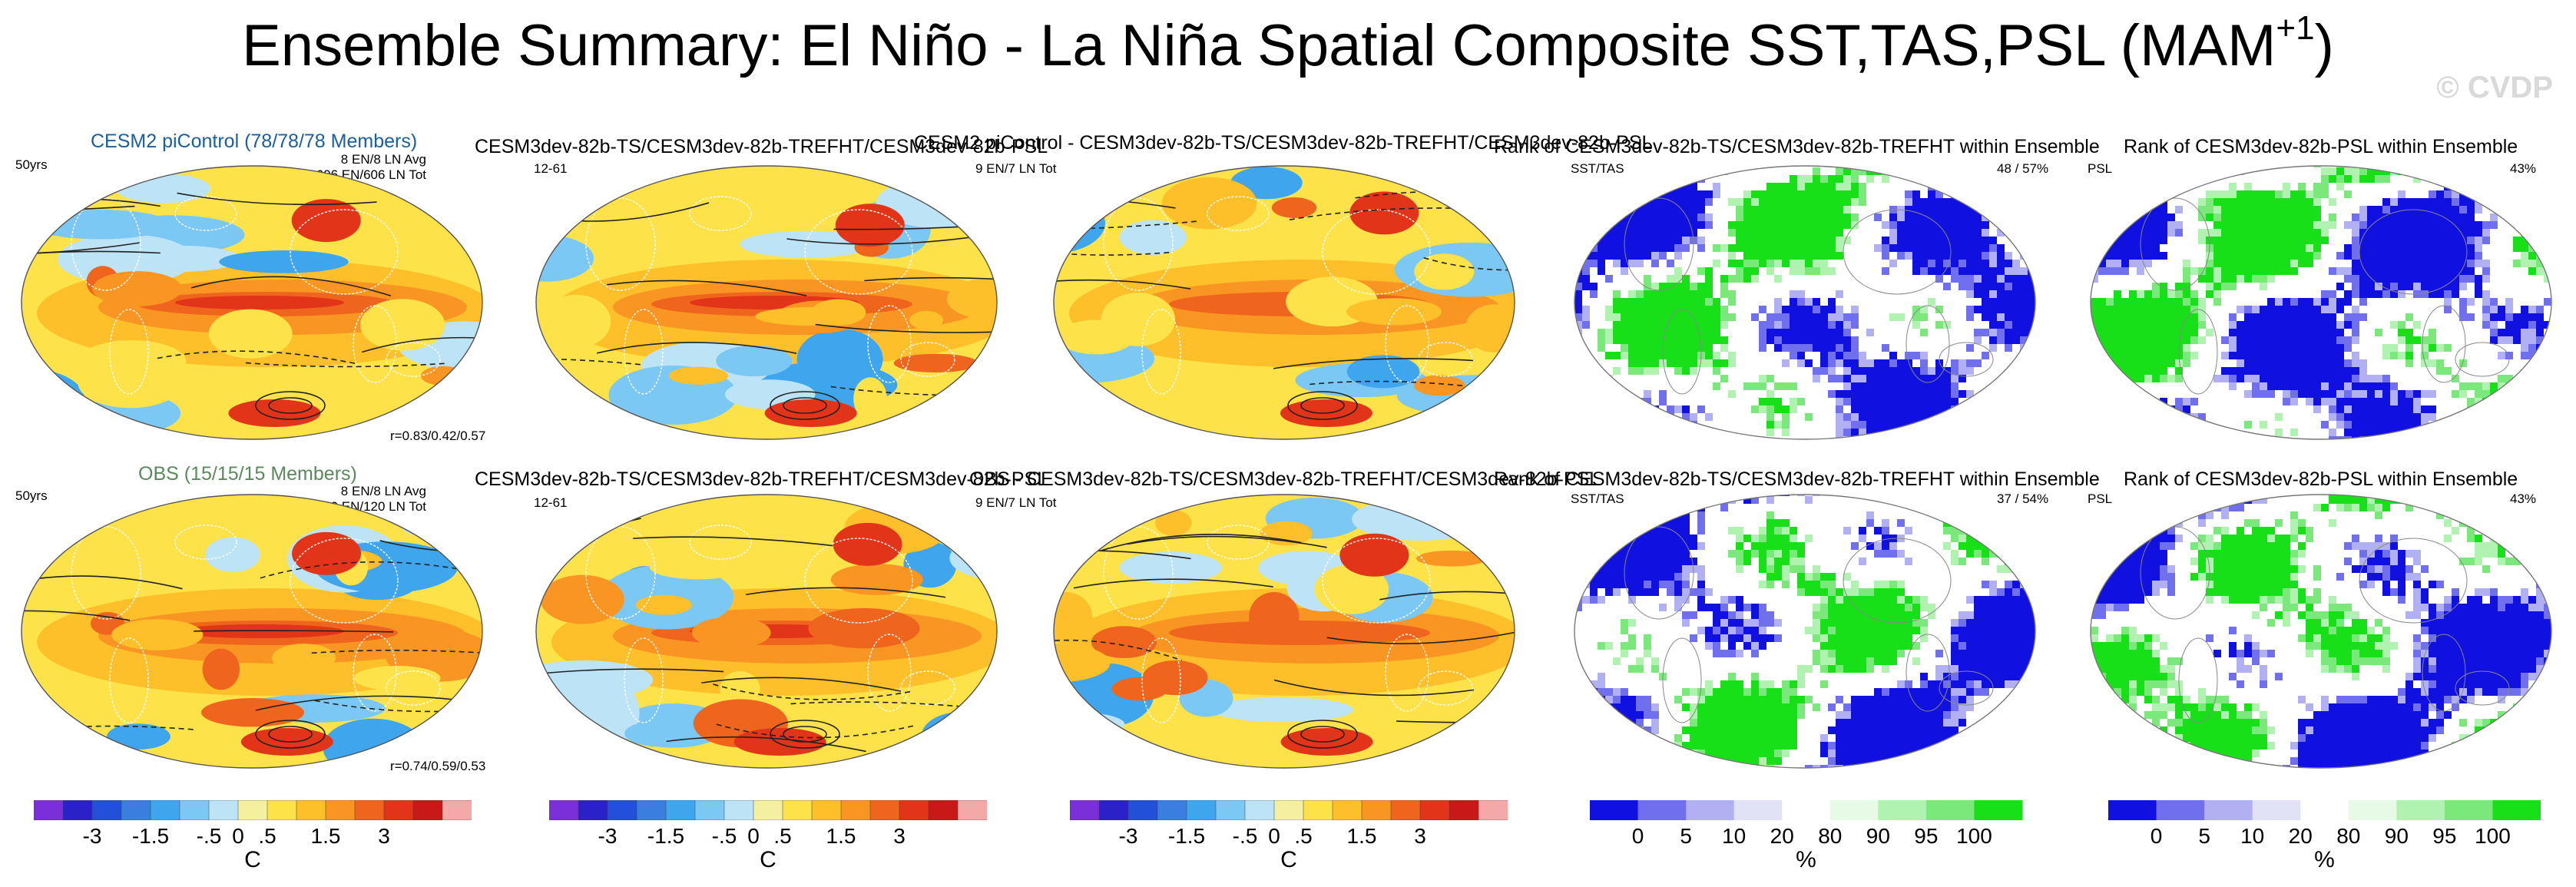 The width and height of the screenshot is (2576, 887). What do you see at coordinates (290, 405) in the screenshot?
I see `psl-contour` at bounding box center [290, 405].